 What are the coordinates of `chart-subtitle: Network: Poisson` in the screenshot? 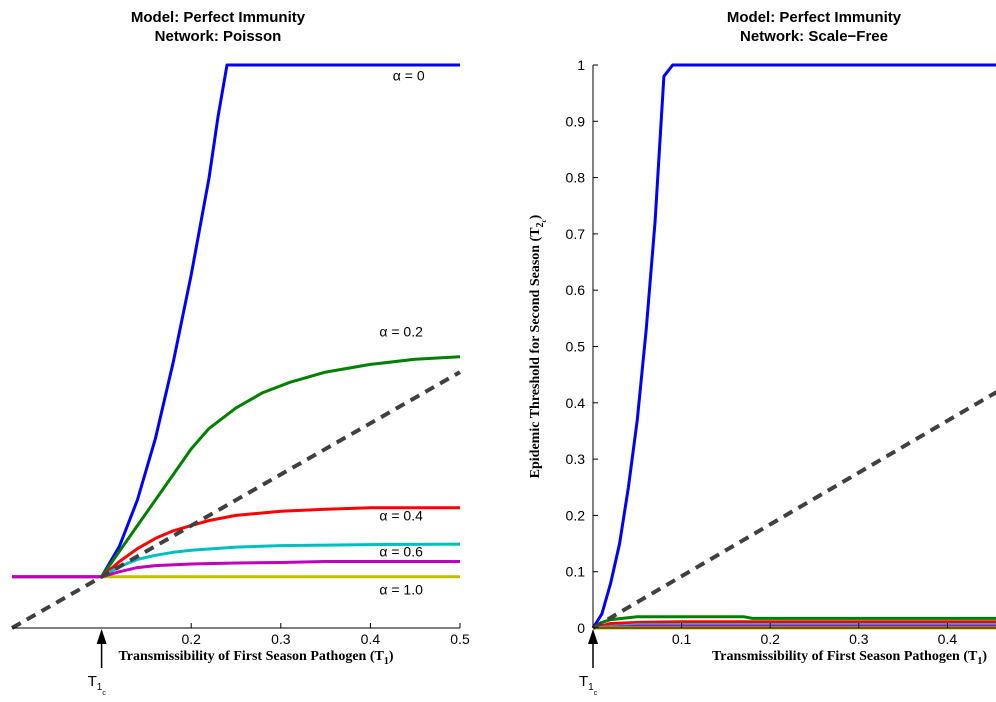 It's located at (218, 36).